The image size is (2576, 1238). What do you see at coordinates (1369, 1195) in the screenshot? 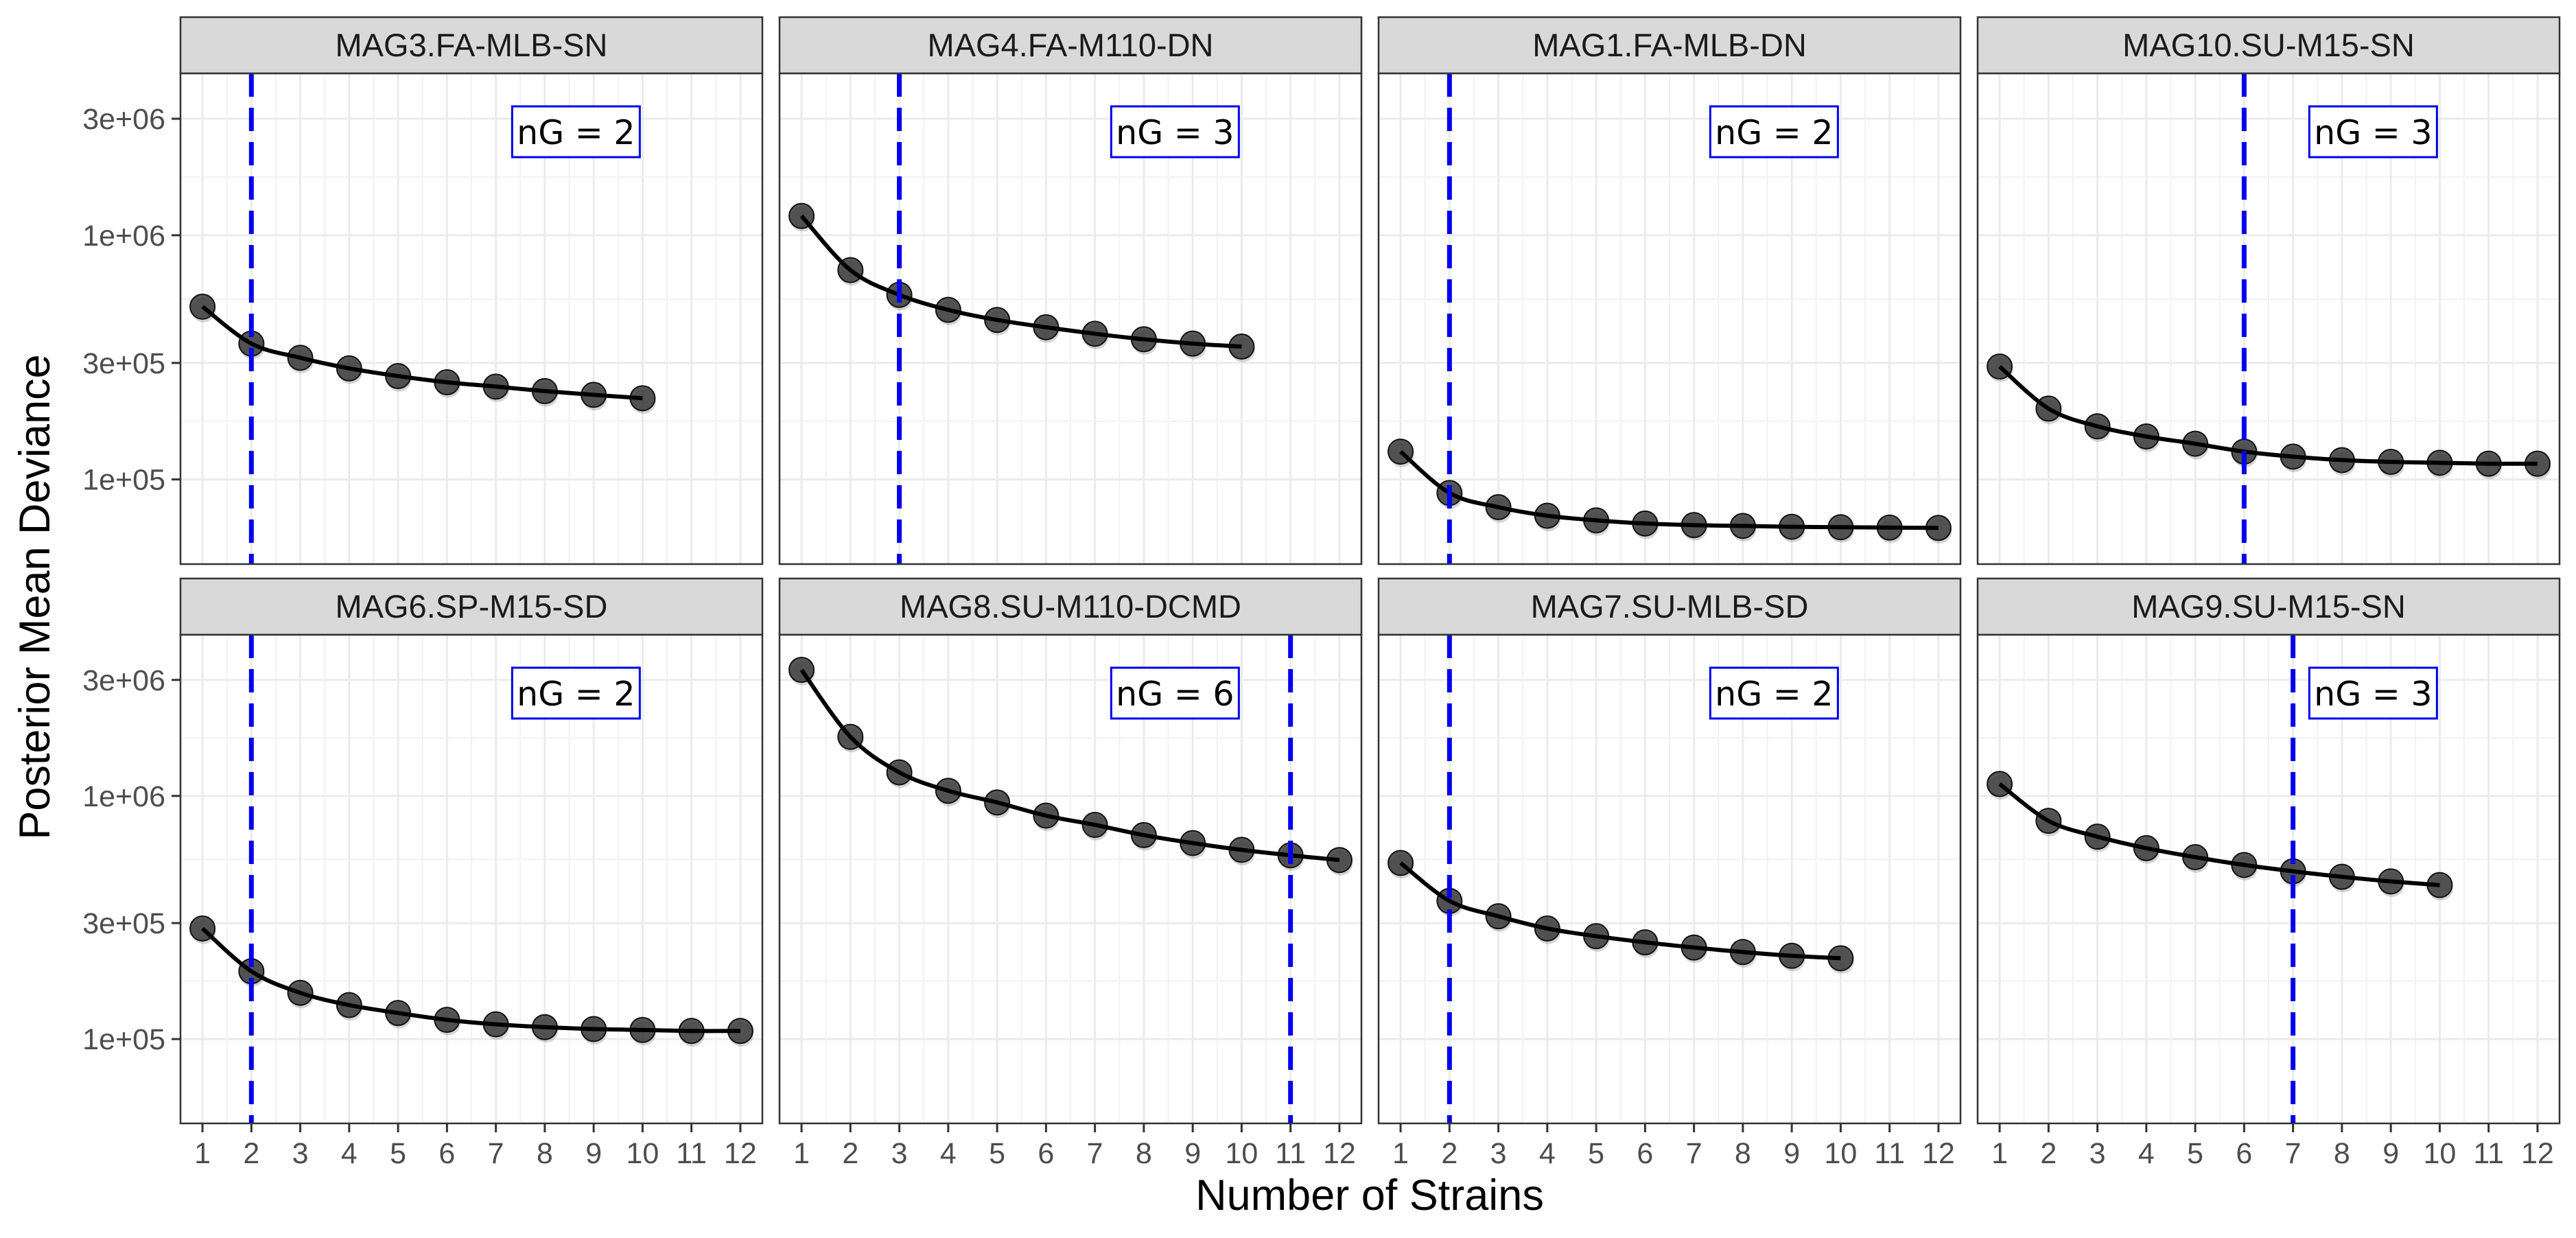
I see `x-axis-title: Number of Strains` at bounding box center [1369, 1195].